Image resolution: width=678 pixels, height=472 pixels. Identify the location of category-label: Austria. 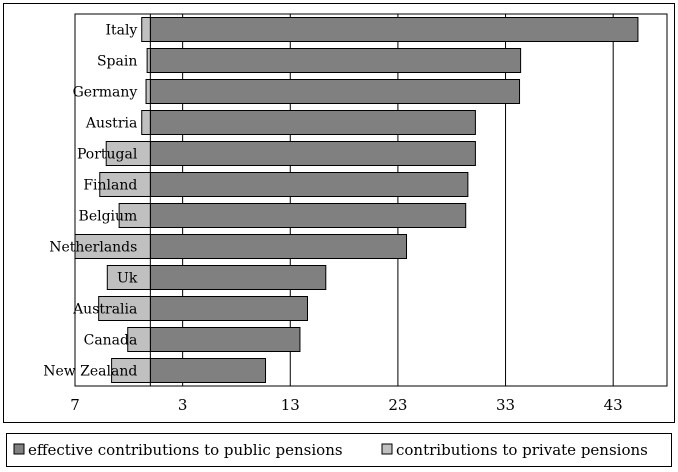
(111, 124).